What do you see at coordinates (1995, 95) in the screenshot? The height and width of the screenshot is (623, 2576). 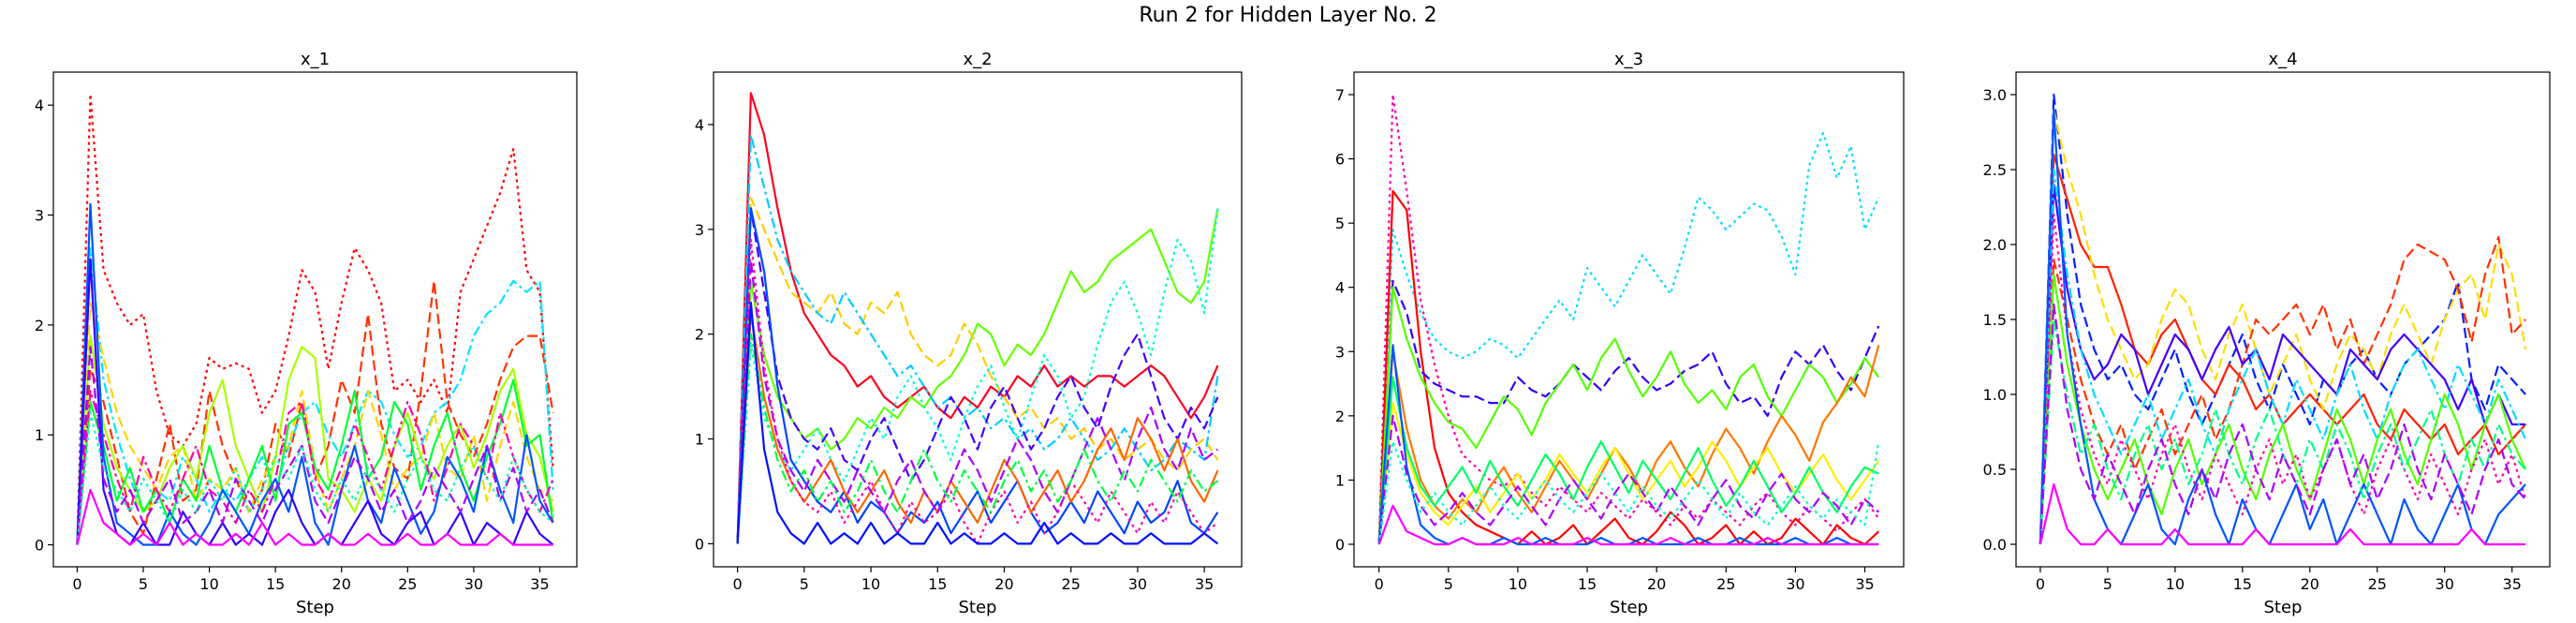 I see `y-tick-label: 3.0` at bounding box center [1995, 95].